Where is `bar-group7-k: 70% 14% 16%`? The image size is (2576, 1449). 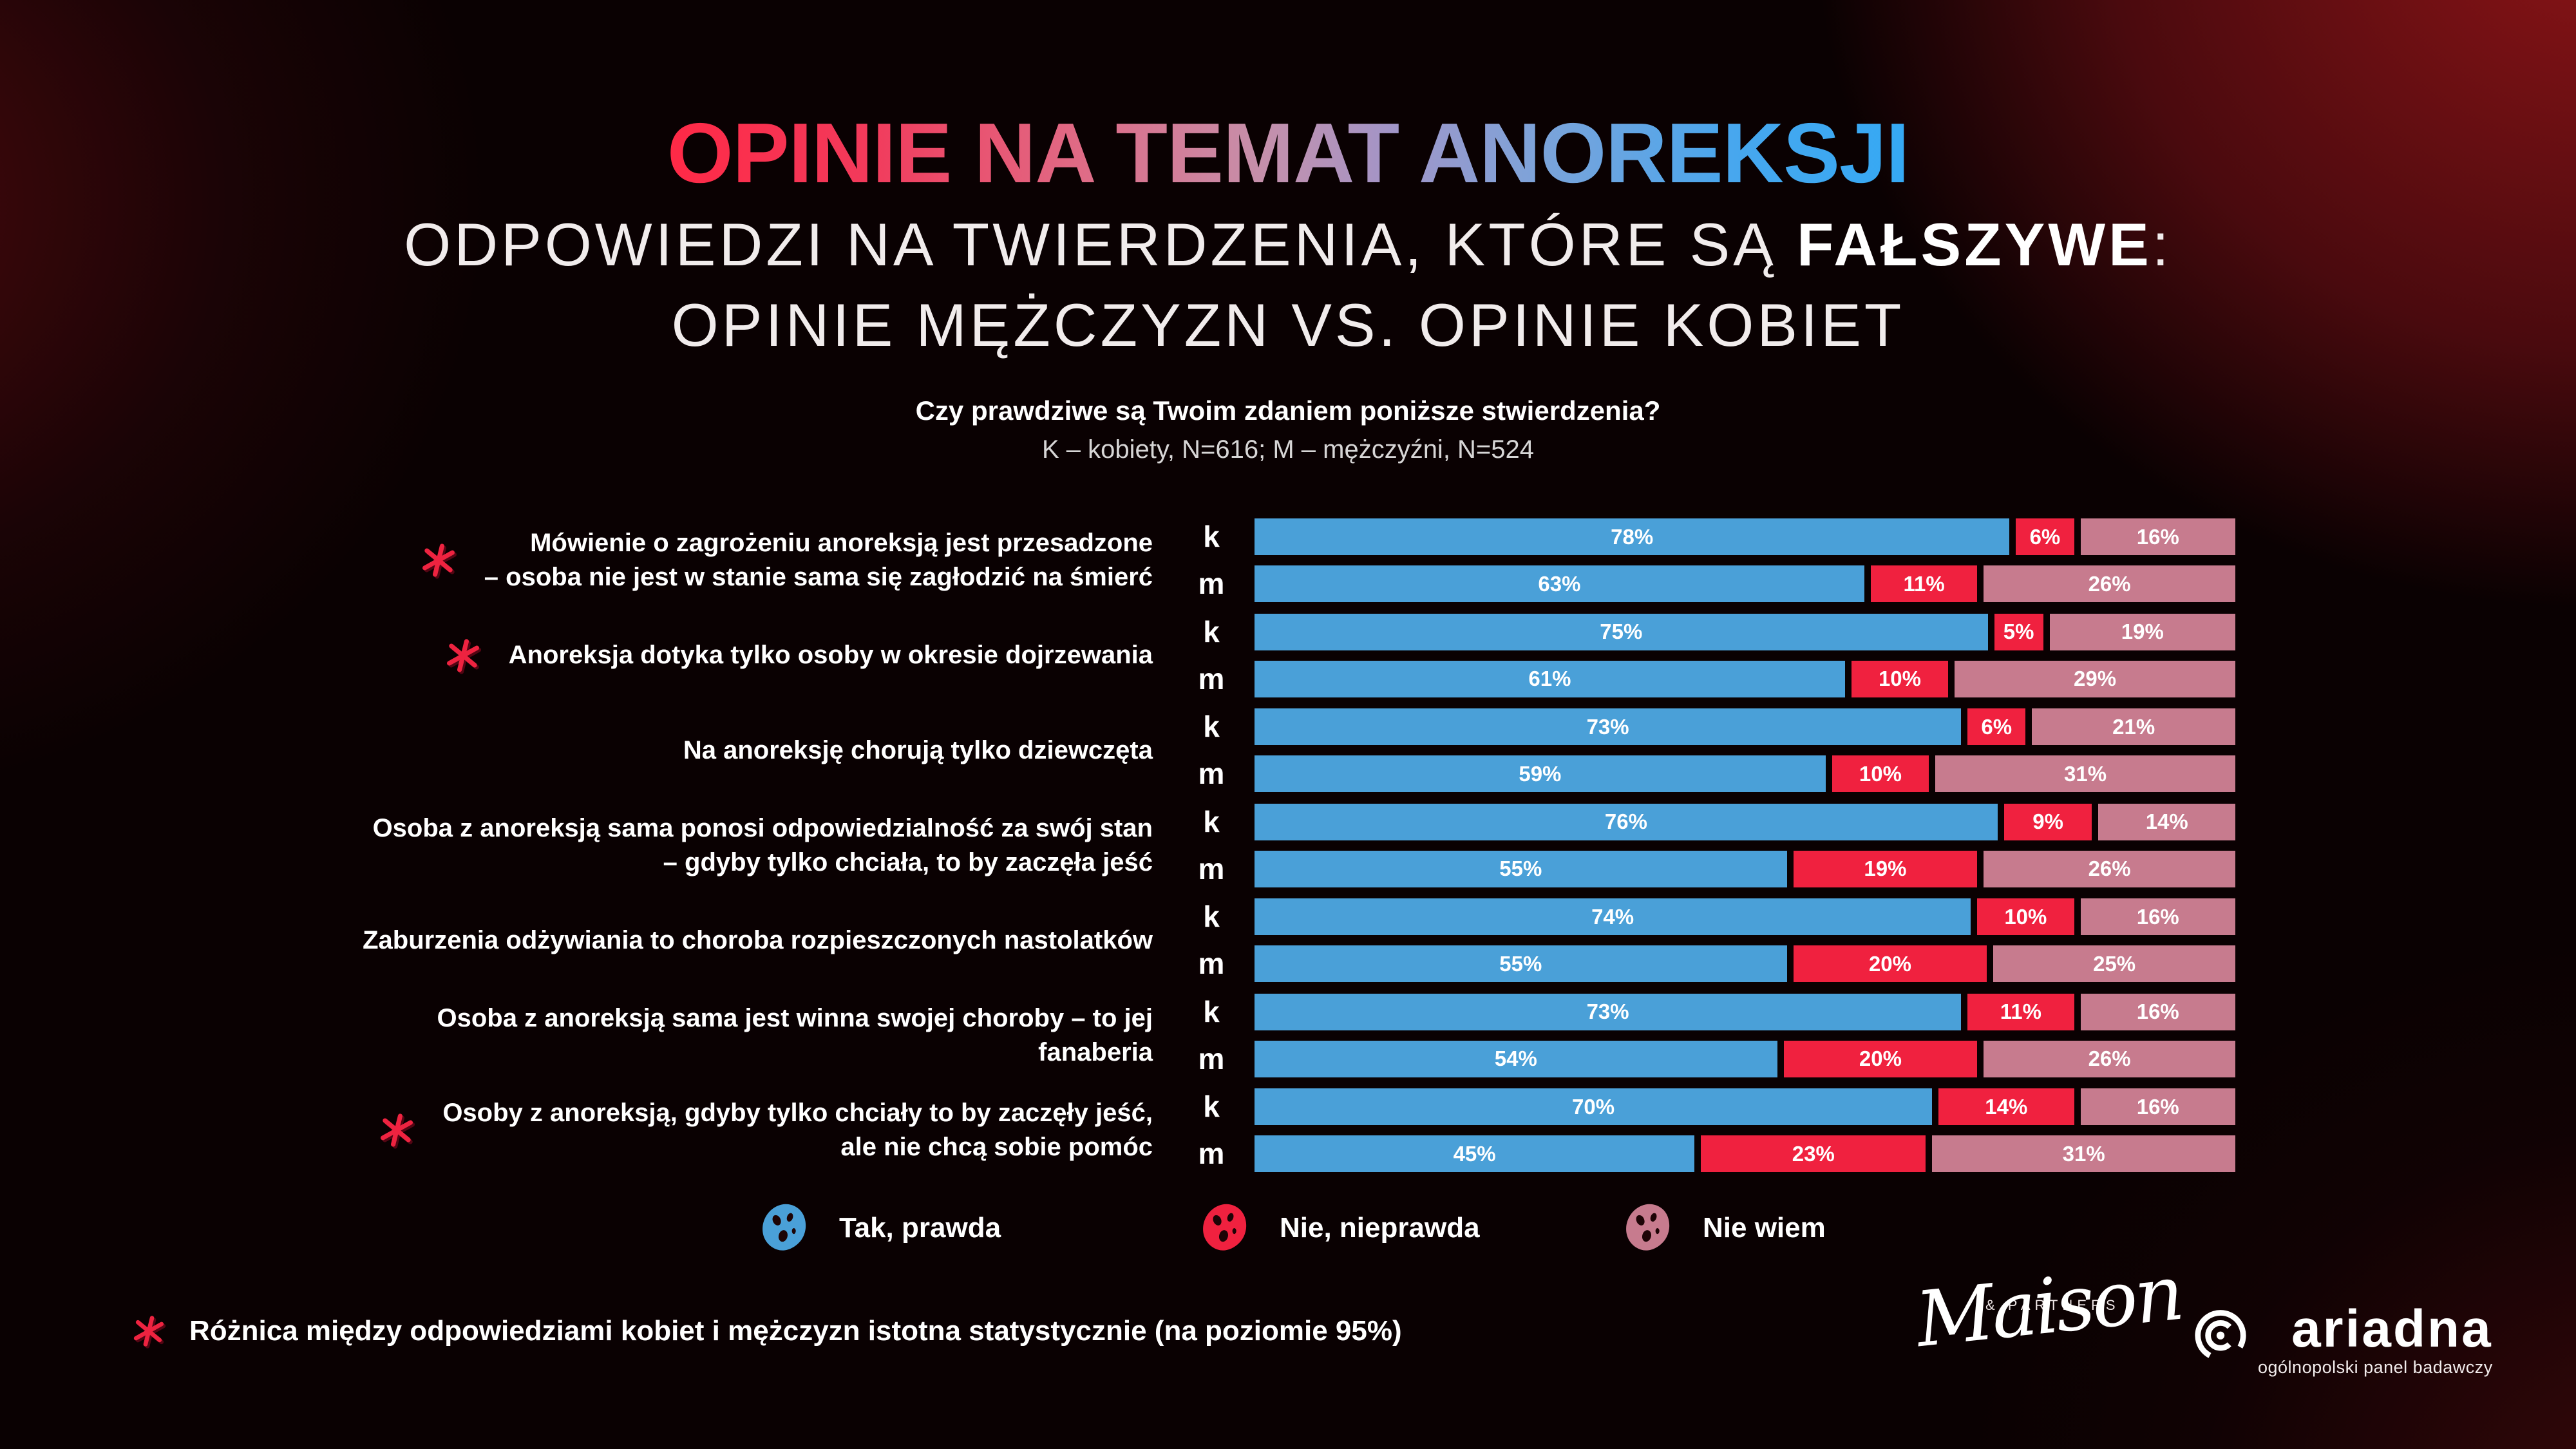
bar-group7-k: 70% 14% 16% is located at coordinates (1745, 1106).